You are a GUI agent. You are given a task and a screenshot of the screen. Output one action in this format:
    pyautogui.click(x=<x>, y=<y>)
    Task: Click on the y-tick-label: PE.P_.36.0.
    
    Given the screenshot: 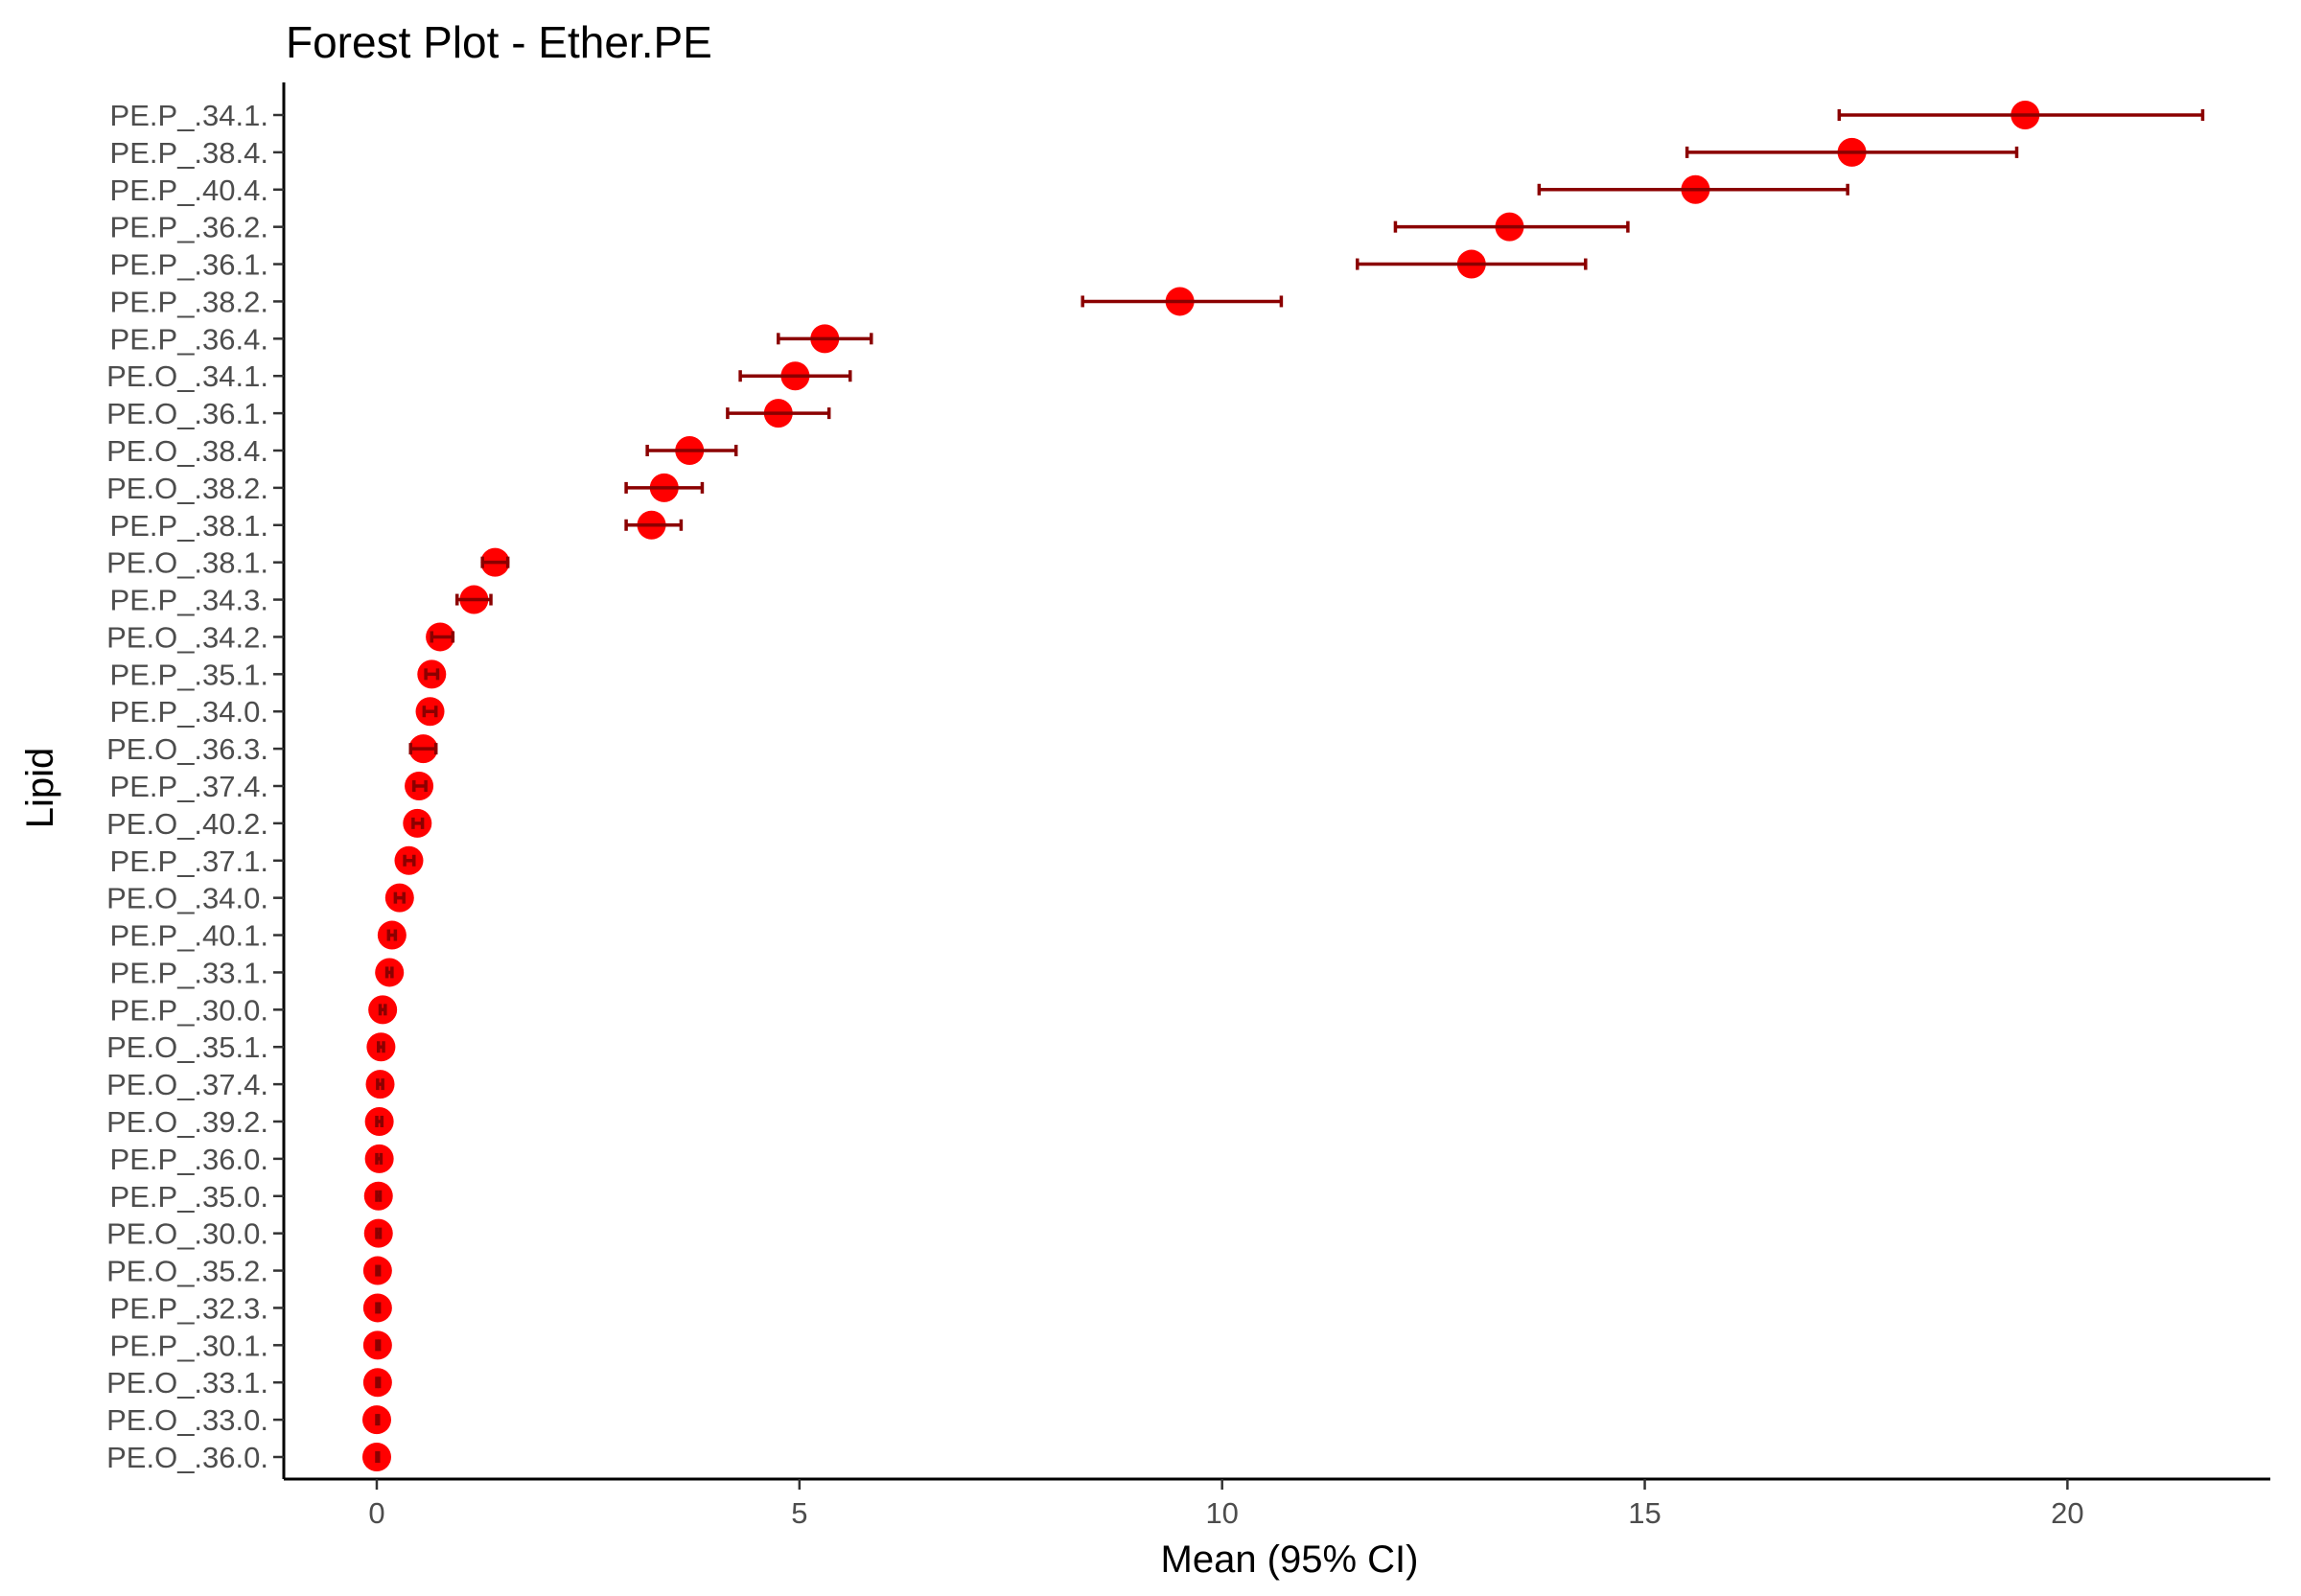 What is the action you would take?
    pyautogui.click(x=189, y=1159)
    